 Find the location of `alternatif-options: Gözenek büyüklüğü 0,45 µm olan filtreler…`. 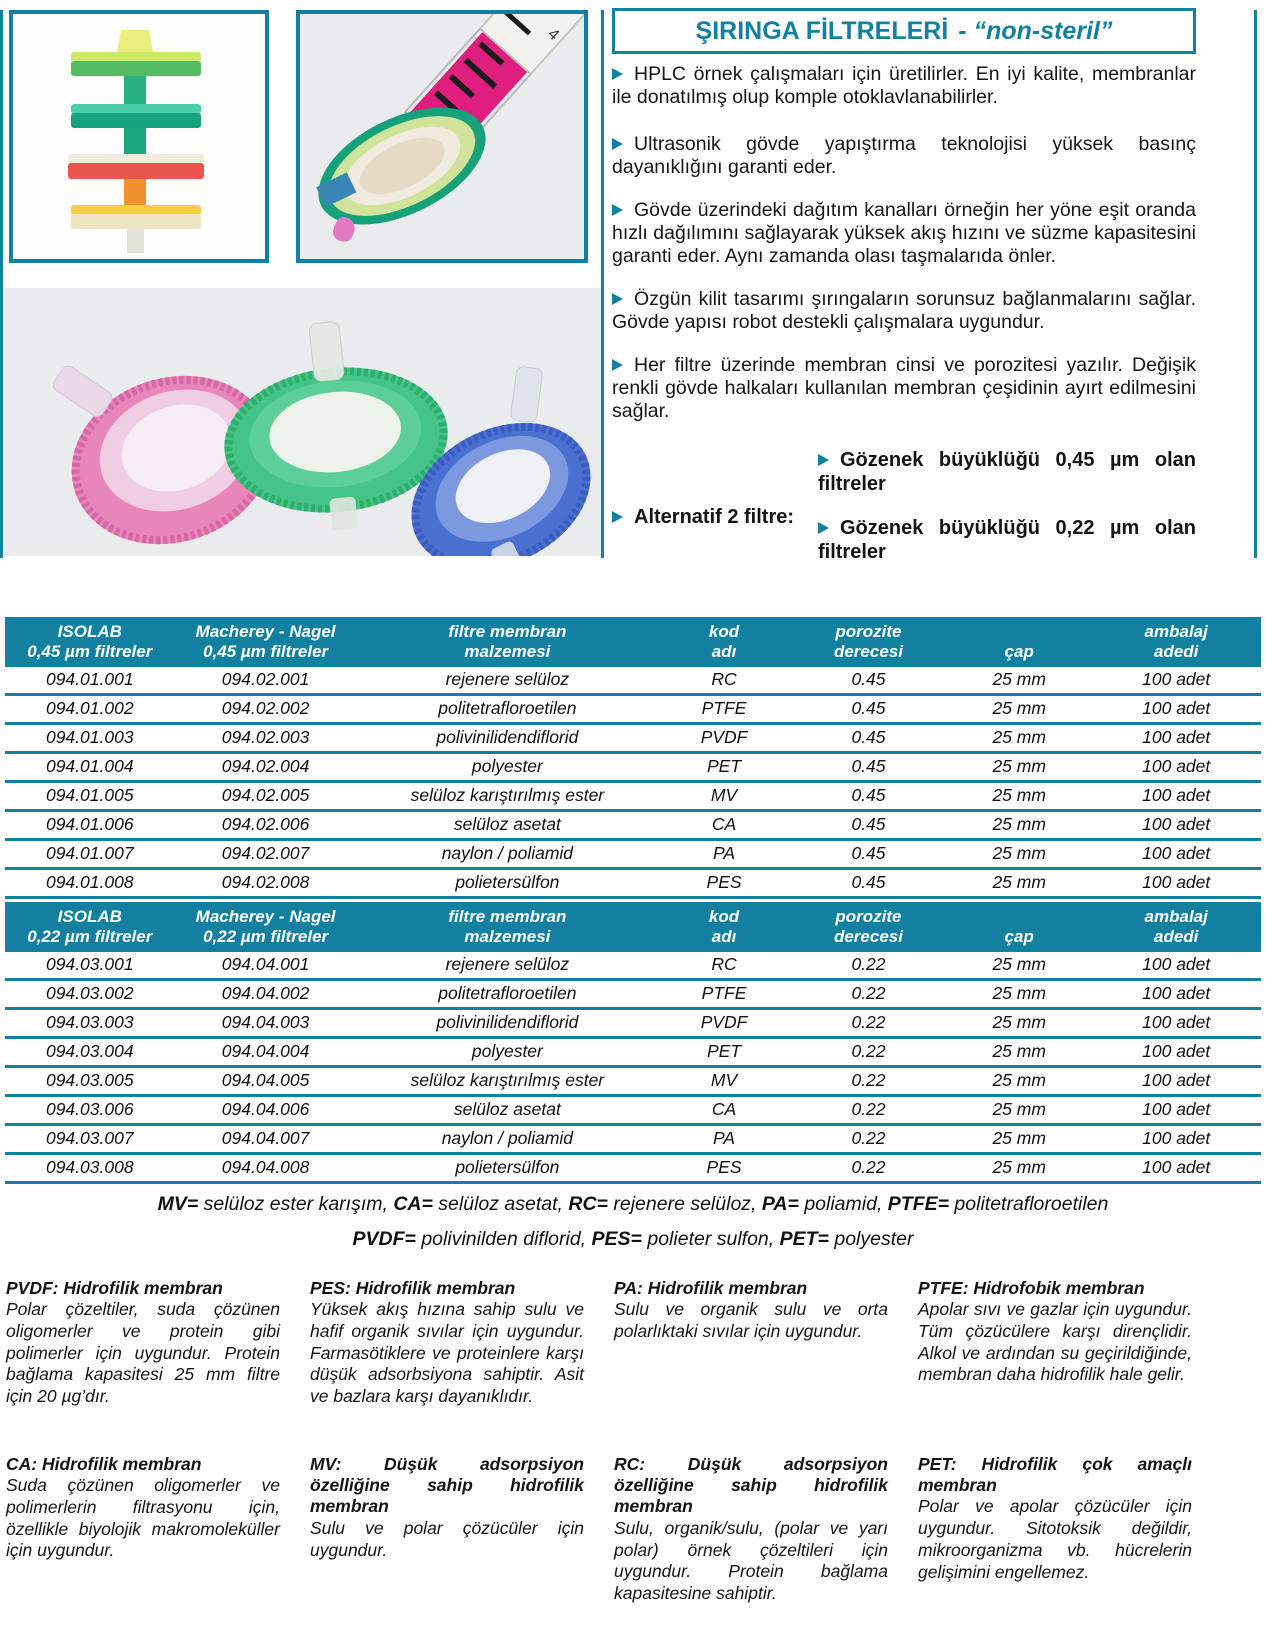

alternatif-options: Gözenek büyüklüğü 0,45 µm olan filtreler… is located at coordinates (1007, 516).